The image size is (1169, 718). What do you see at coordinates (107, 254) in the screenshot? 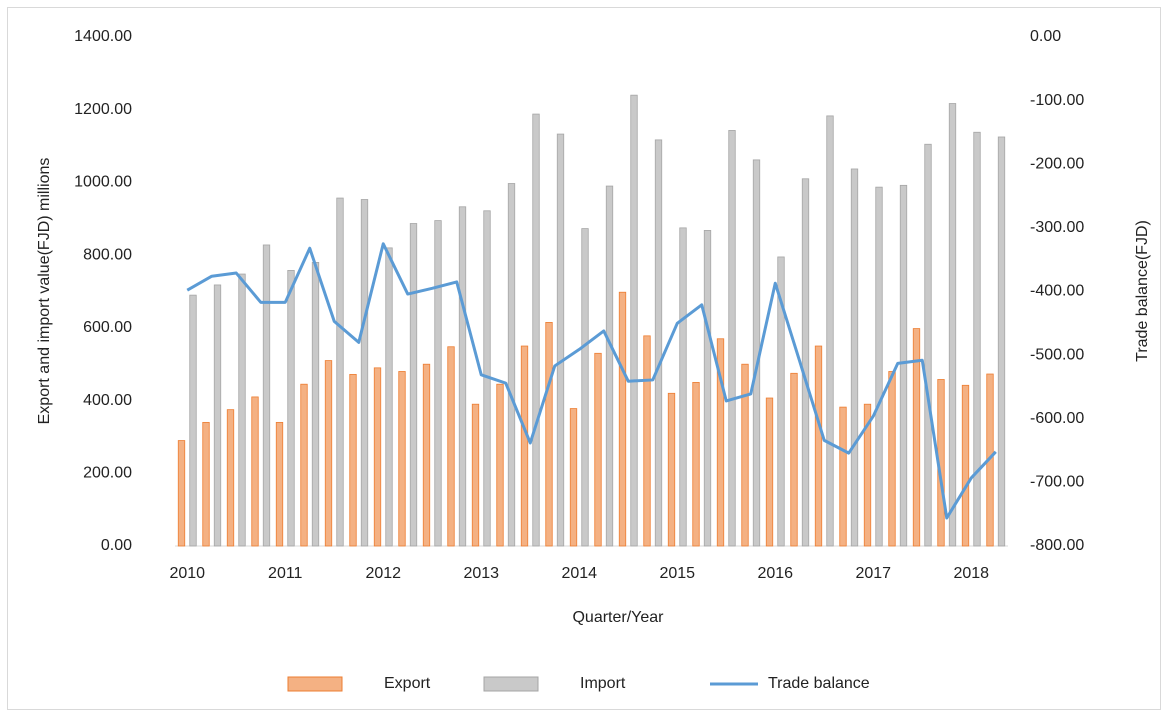
I see `y-tick-label: 800.00` at bounding box center [107, 254].